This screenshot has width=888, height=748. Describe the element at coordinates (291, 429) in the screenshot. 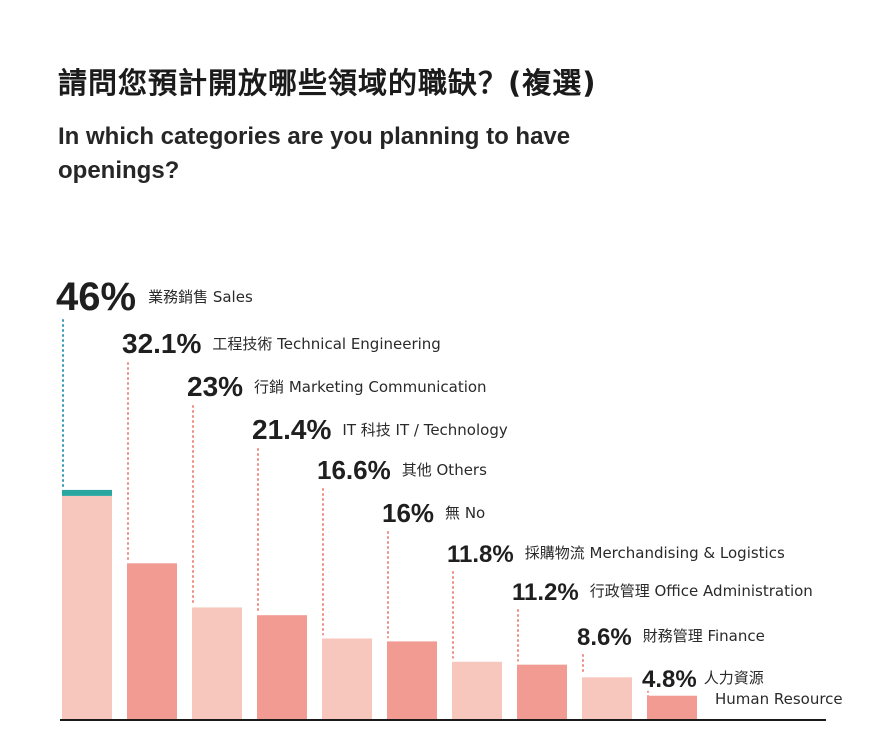

I see `percent-label-3: 21.4%` at that location.